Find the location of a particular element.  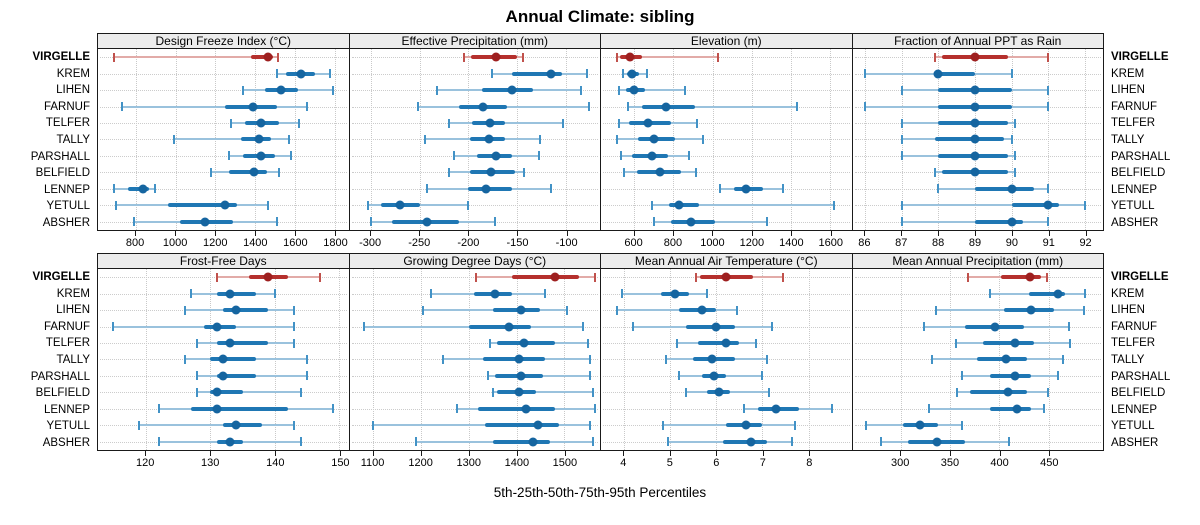

axis-tick-label: 1000 is located at coordinates (175, 243).